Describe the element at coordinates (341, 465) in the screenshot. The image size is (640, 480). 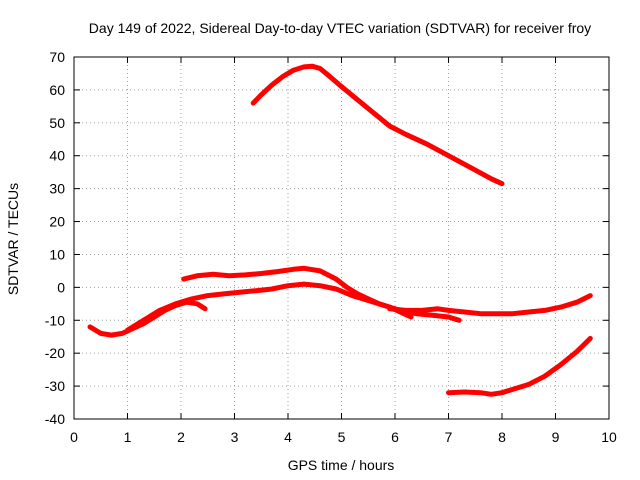
I see `x-axis-label: GPS time / hours` at that location.